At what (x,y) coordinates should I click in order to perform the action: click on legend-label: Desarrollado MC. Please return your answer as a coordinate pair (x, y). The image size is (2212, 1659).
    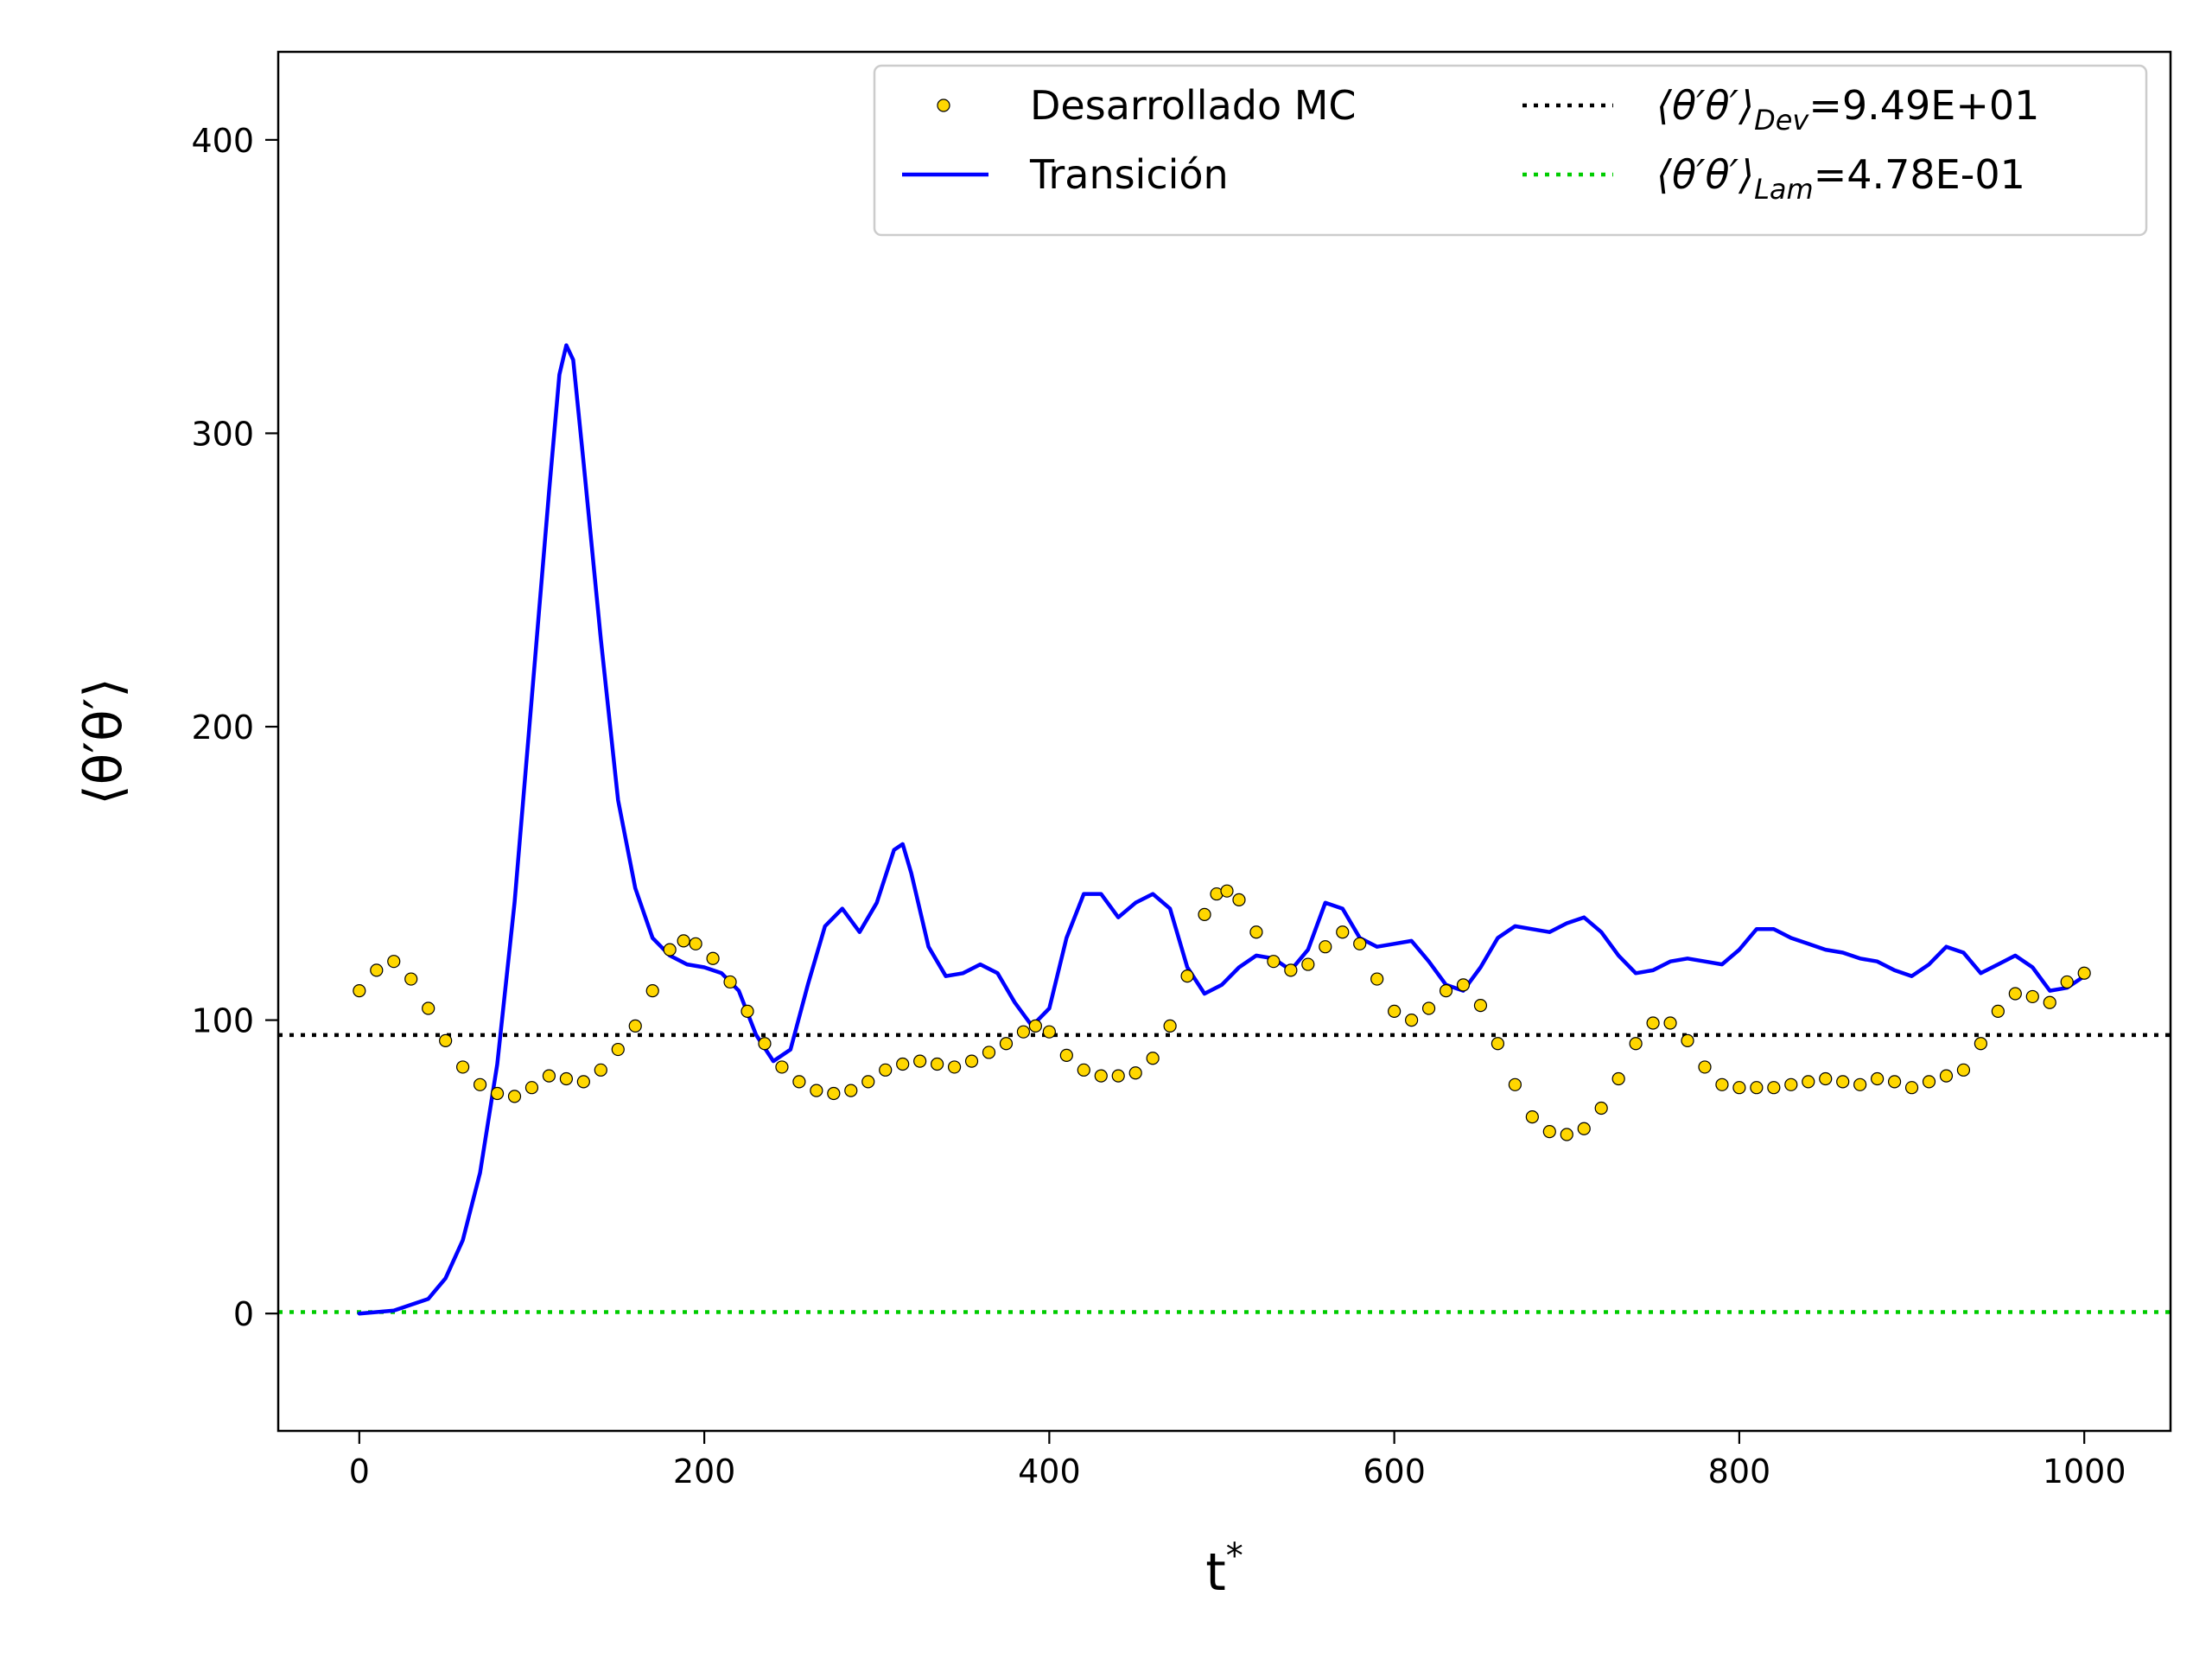
    Looking at the image, I should click on (1193, 105).